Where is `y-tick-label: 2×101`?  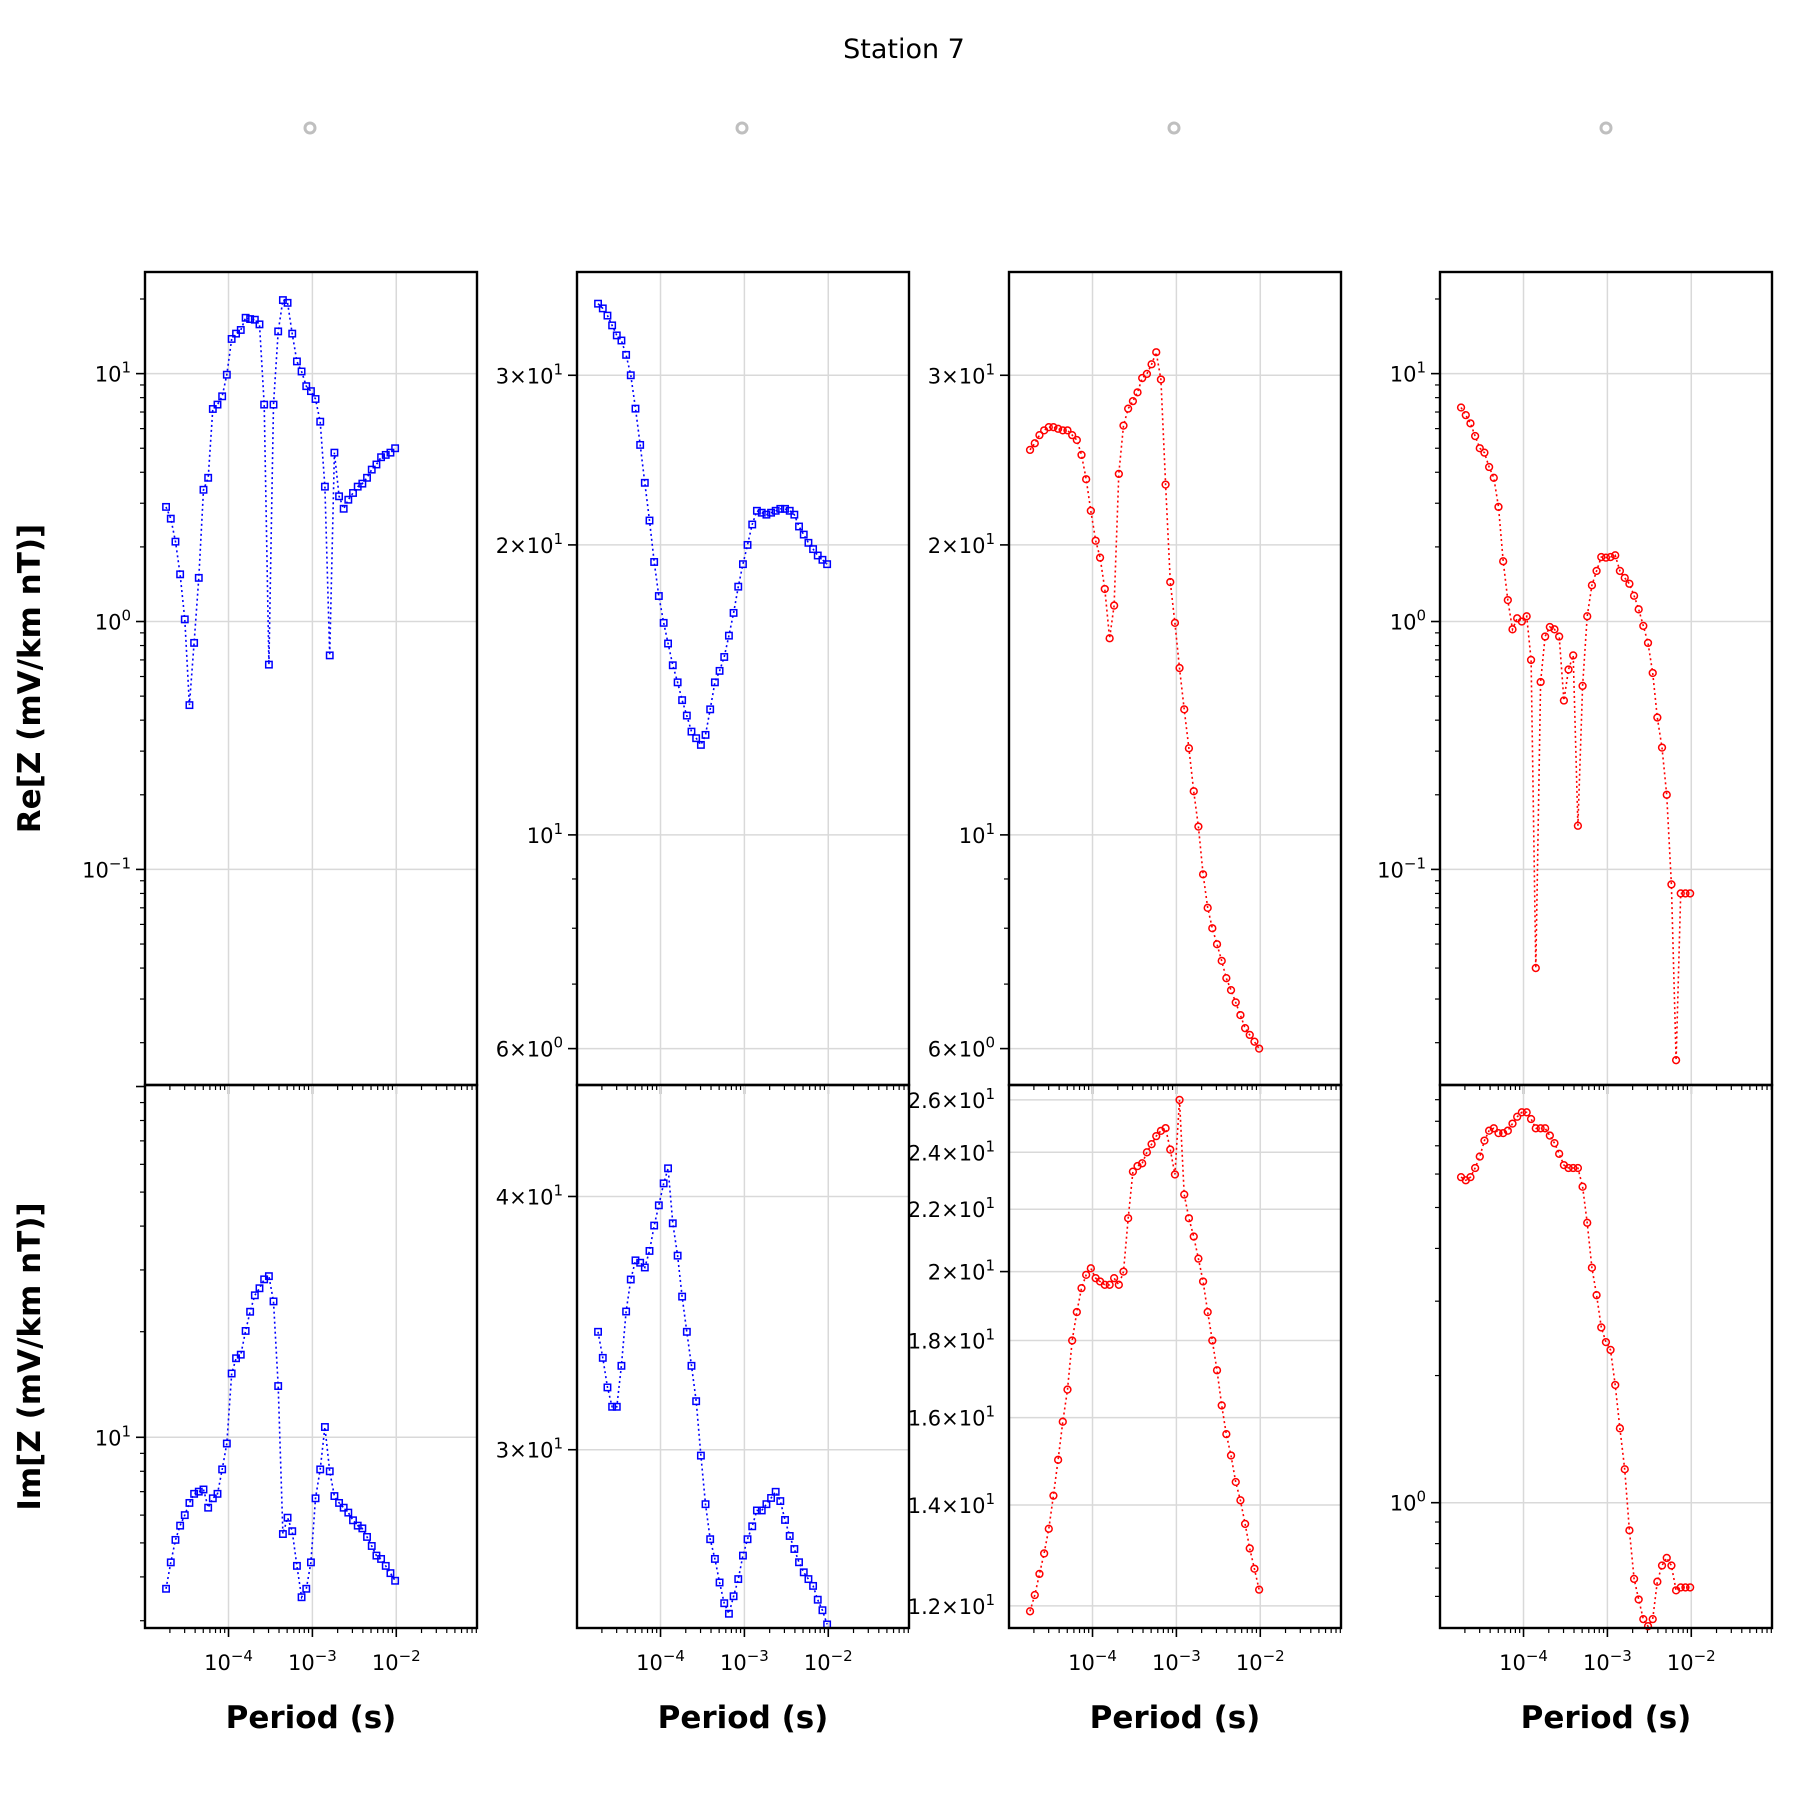 y-tick-label: 2×101 is located at coordinates (961, 1271).